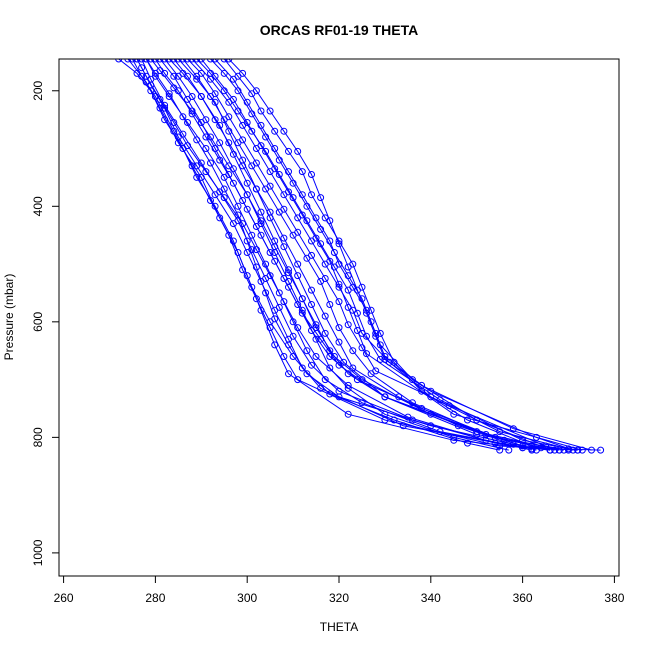 The height and width of the screenshot is (650, 650). What do you see at coordinates (38, 206) in the screenshot?
I see `y-tick-label: 400` at bounding box center [38, 206].